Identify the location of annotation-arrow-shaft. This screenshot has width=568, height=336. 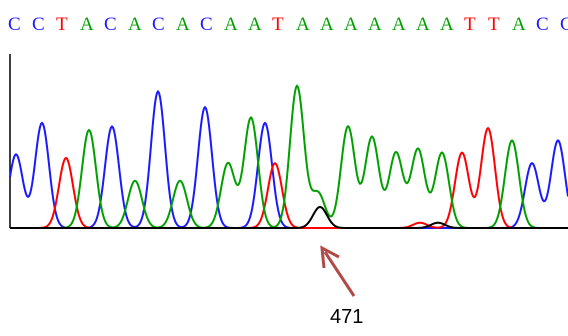
(339, 274).